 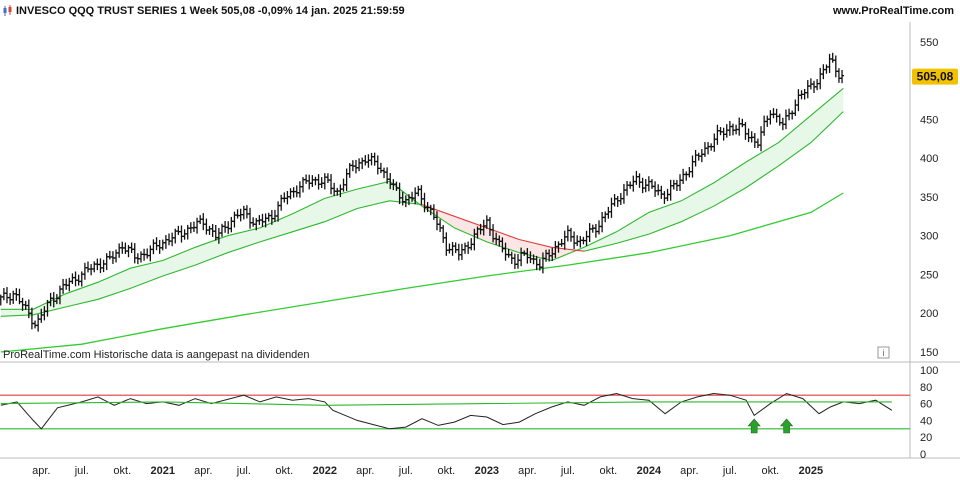 What do you see at coordinates (926, 388) in the screenshot?
I see `oscillator-tick-label: 80` at bounding box center [926, 388].